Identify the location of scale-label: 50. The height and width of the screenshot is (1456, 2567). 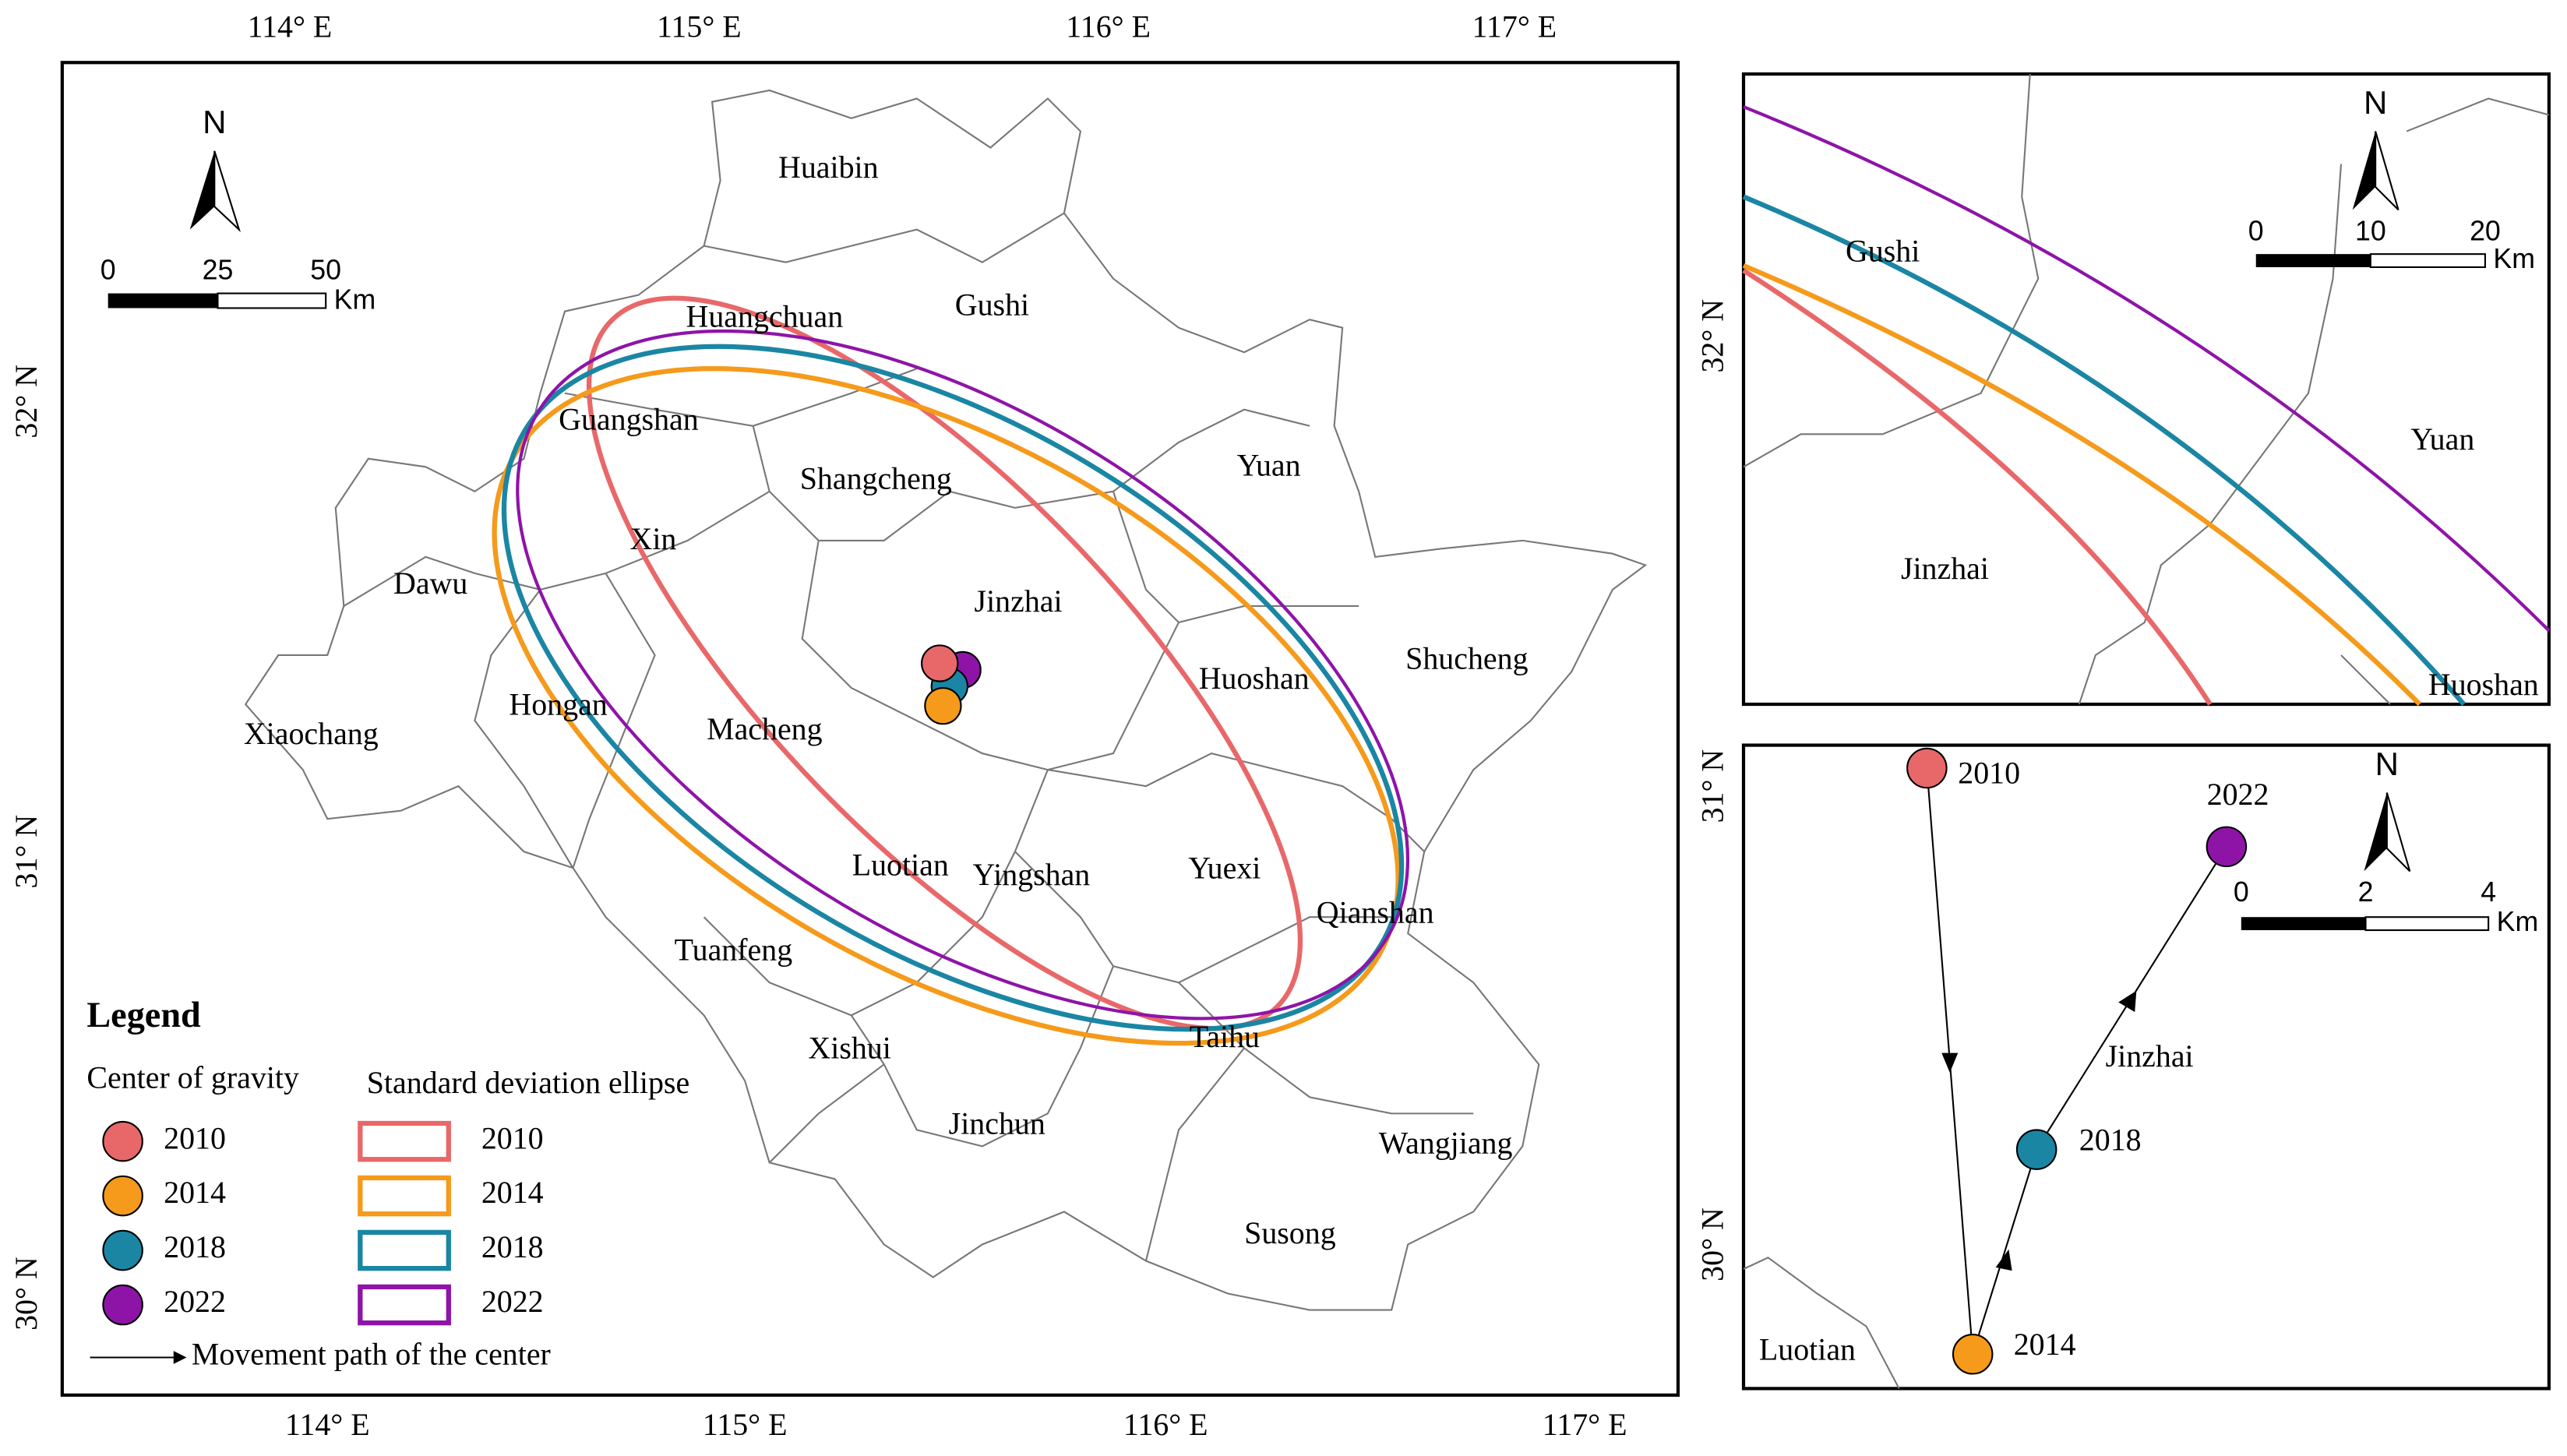
(325, 271).